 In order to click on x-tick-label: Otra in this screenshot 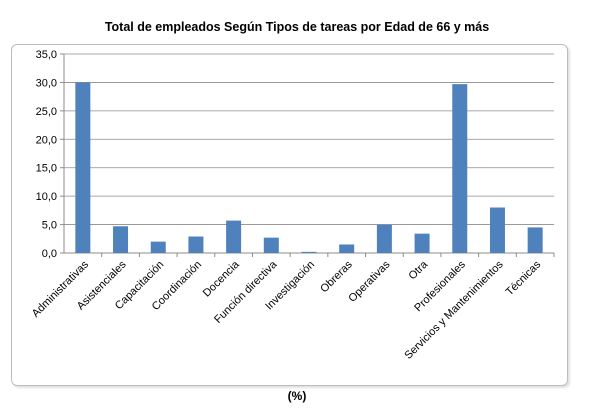, I will do `click(419, 270)`.